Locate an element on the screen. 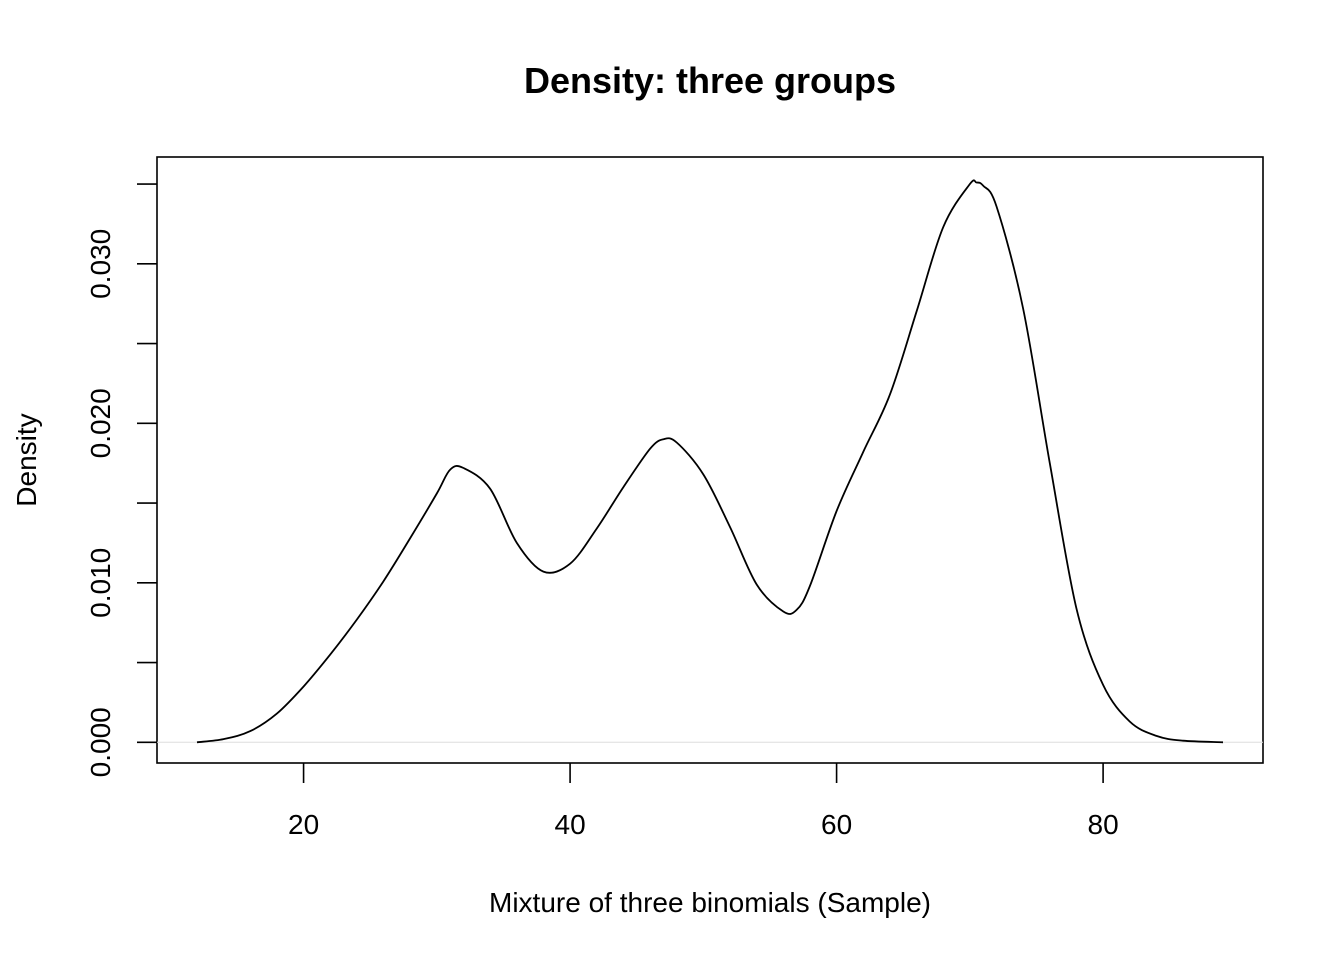 The height and width of the screenshot is (960, 1344). x-tick-label: 20 is located at coordinates (303, 824).